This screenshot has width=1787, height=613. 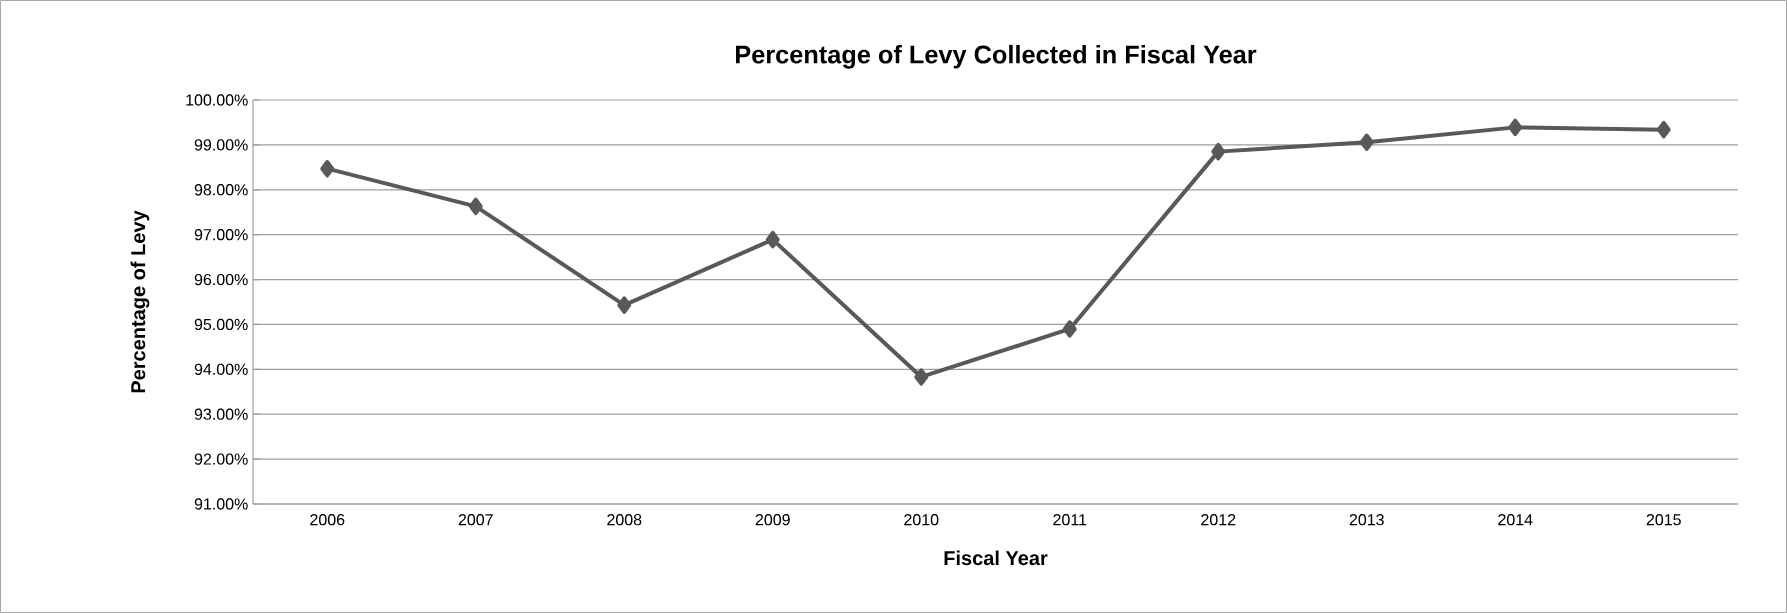 What do you see at coordinates (1070, 520) in the screenshot?
I see `x-tick-label: 2011` at bounding box center [1070, 520].